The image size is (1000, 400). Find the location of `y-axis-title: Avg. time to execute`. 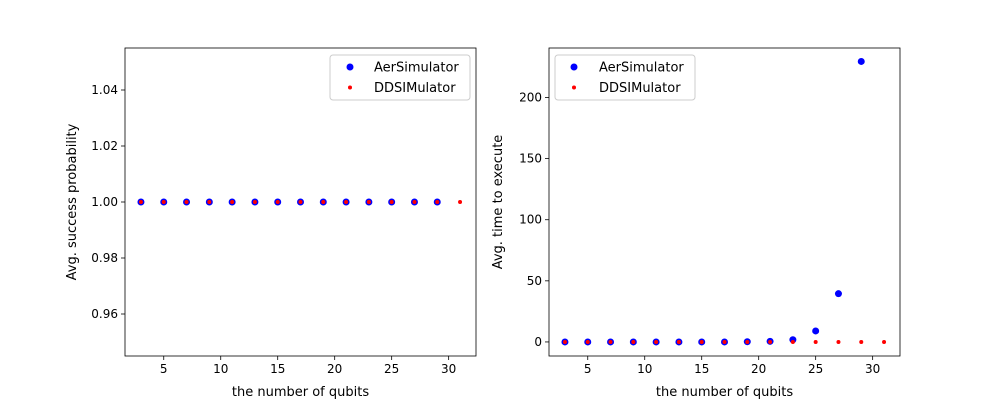

y-axis-title: Avg. time to execute is located at coordinates (498, 202).